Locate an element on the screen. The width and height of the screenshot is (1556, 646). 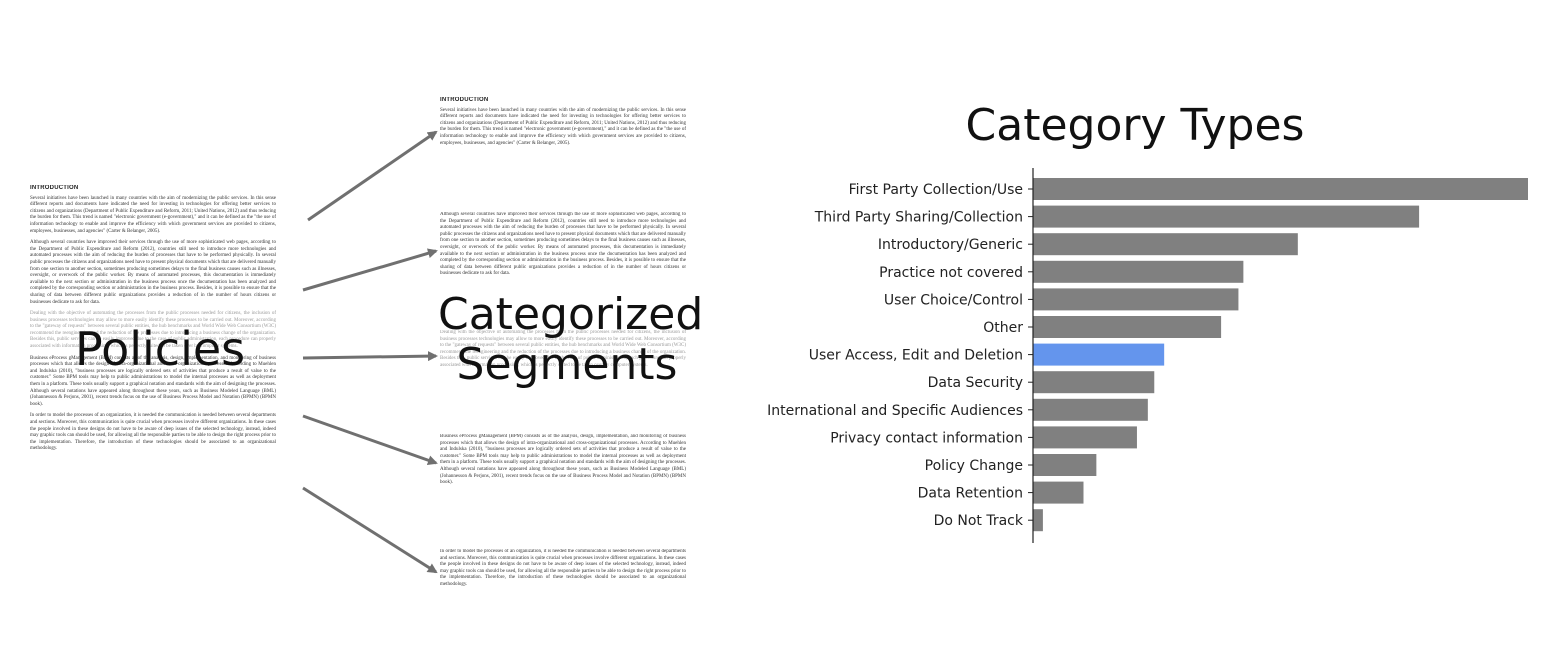
category-label: User Access, Edit and Deletion is located at coordinates (916, 356).